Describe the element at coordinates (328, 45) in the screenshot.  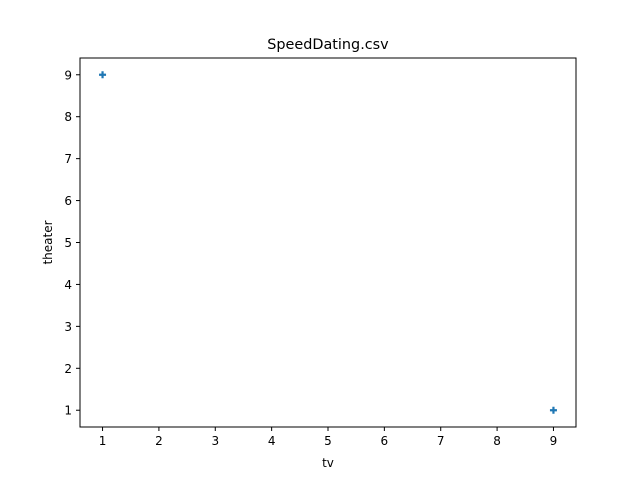
I see `chart-title: SpeedDating.csv` at that location.